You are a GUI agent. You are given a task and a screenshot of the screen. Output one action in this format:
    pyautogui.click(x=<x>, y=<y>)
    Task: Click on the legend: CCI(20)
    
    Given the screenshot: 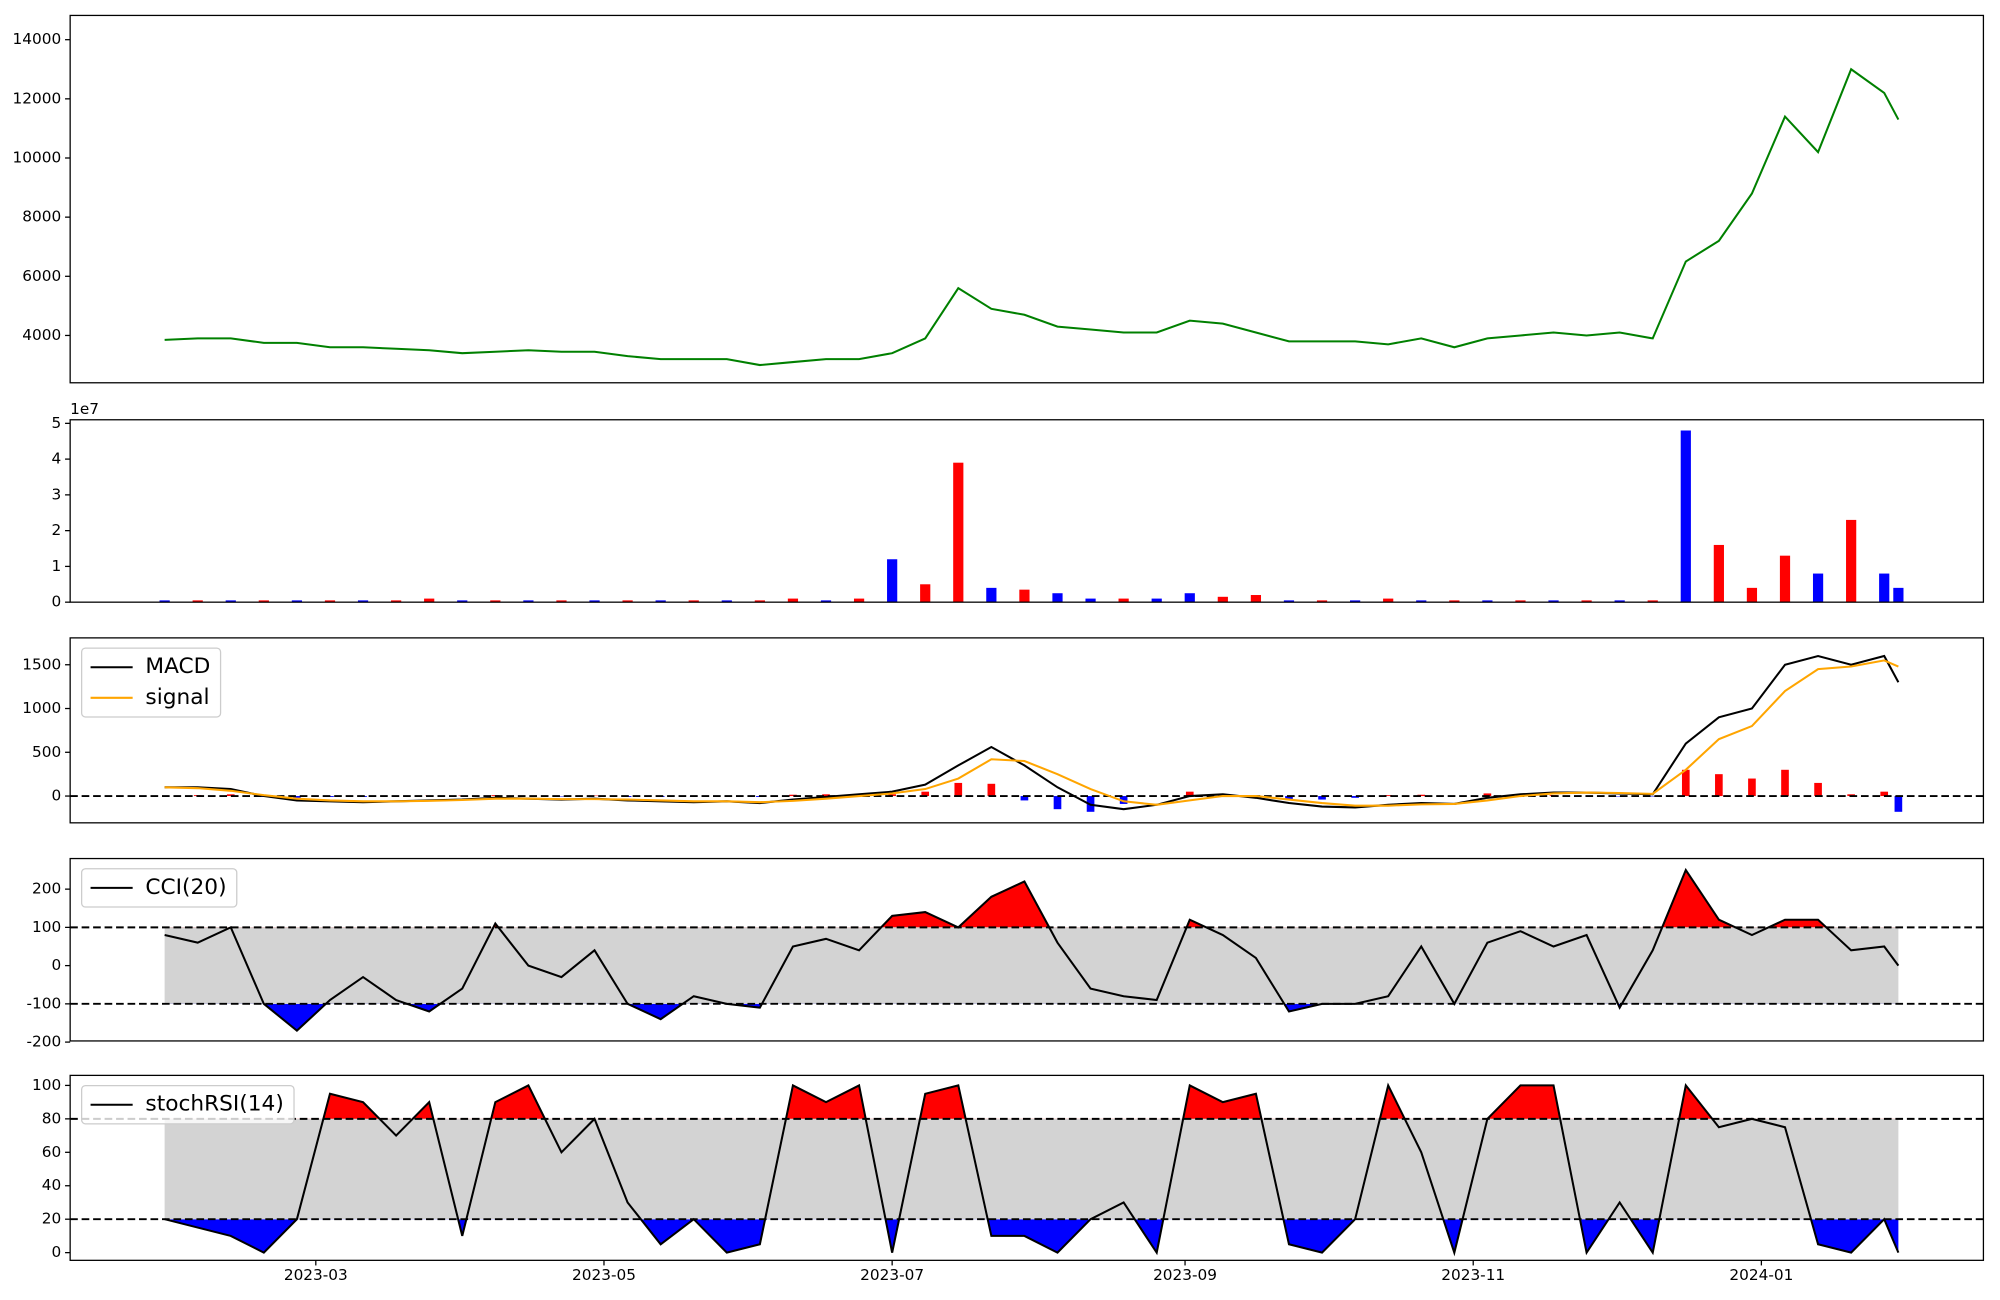 What is the action you would take?
    pyautogui.click(x=159, y=888)
    